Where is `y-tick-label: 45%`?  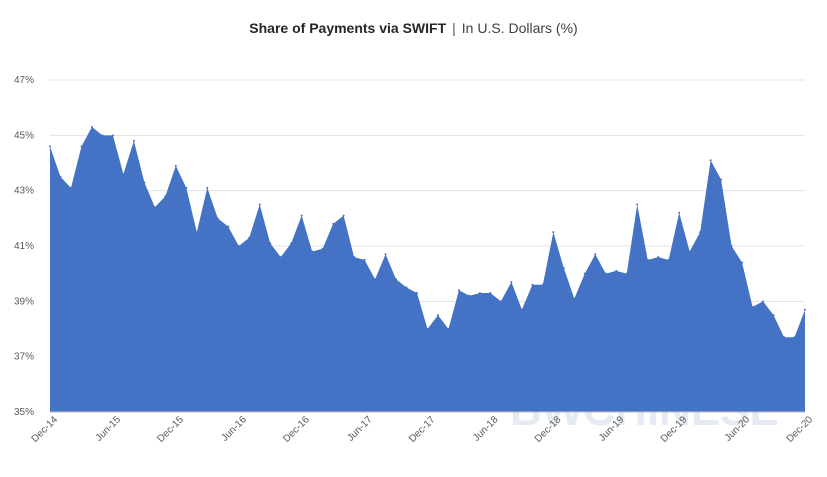 y-tick-label: 45% is located at coordinates (24, 135).